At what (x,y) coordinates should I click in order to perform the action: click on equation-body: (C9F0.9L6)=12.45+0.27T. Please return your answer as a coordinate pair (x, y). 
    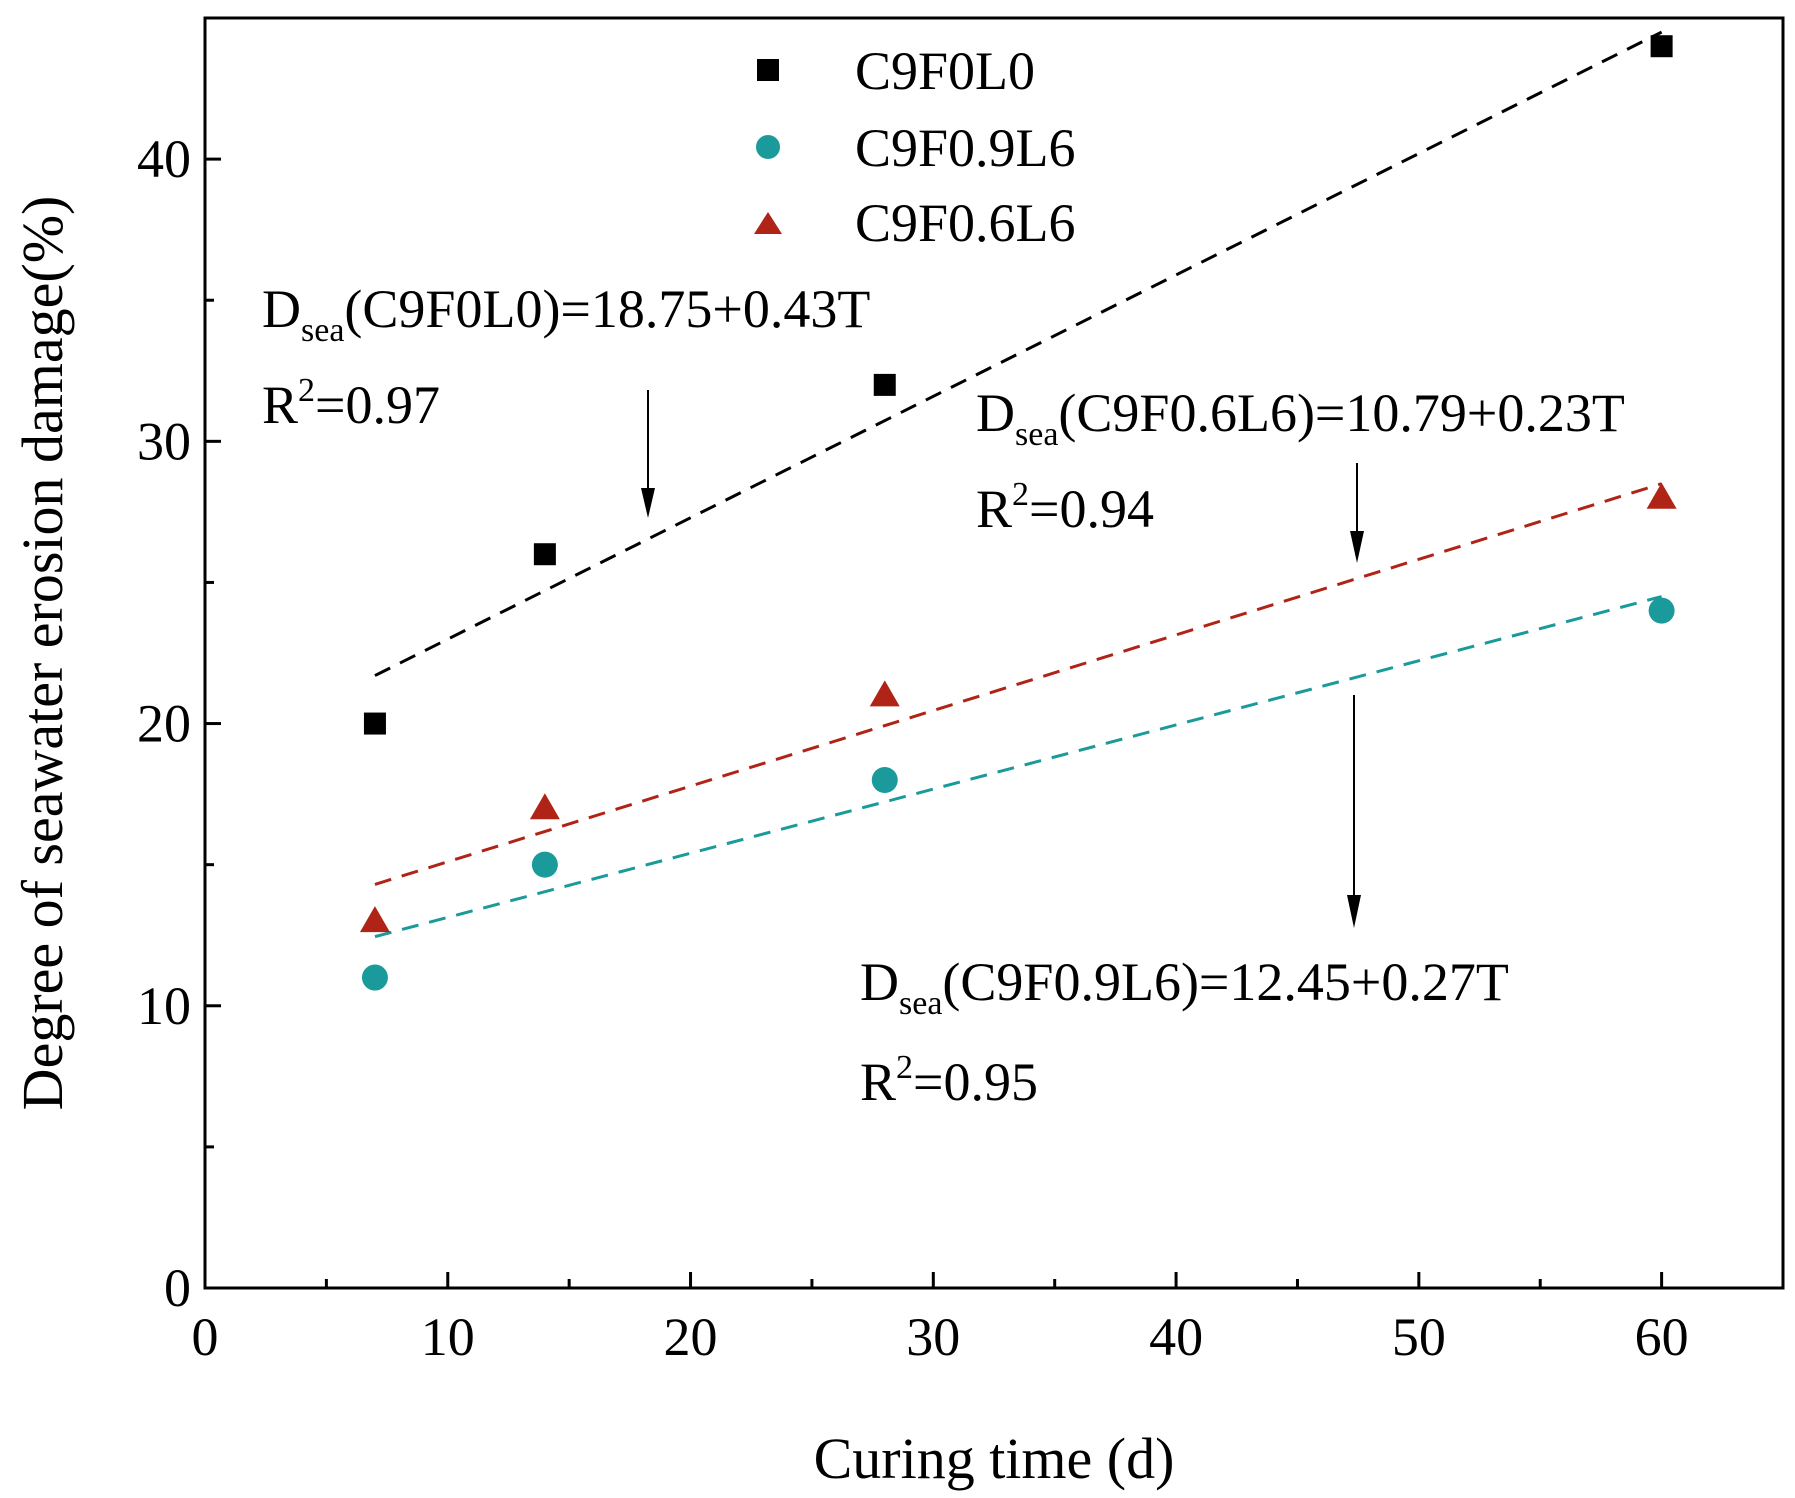
    Looking at the image, I should click on (1225, 982).